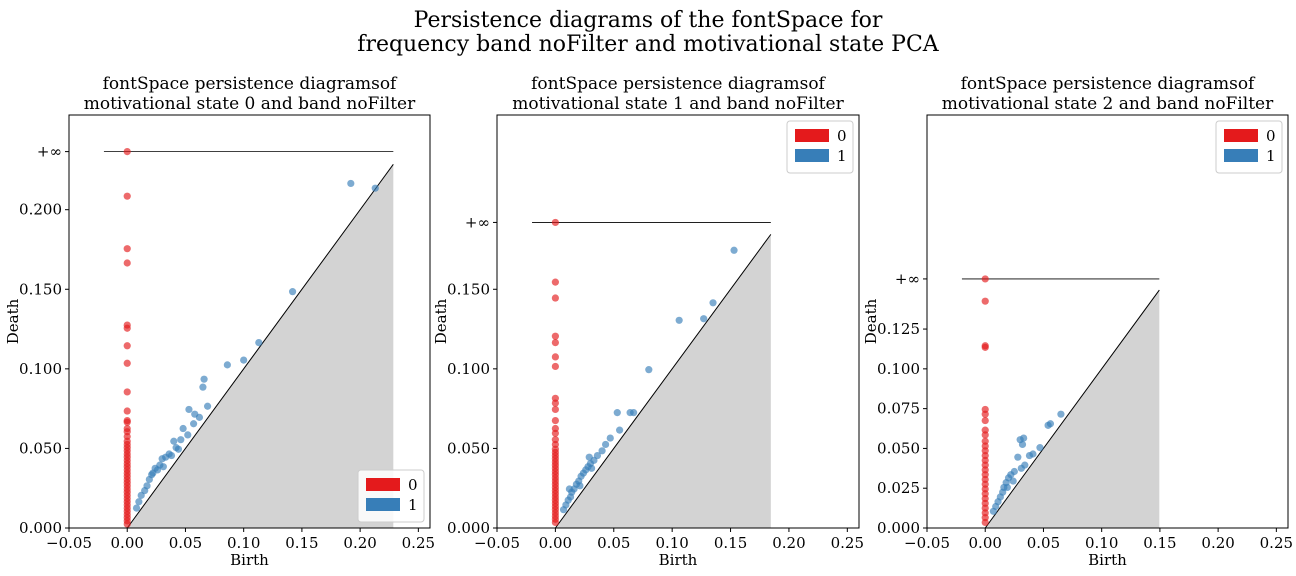  Describe the element at coordinates (1108, 104) in the screenshot. I see `subplot-title-line2: motivational state 2 and band noFilter` at that location.